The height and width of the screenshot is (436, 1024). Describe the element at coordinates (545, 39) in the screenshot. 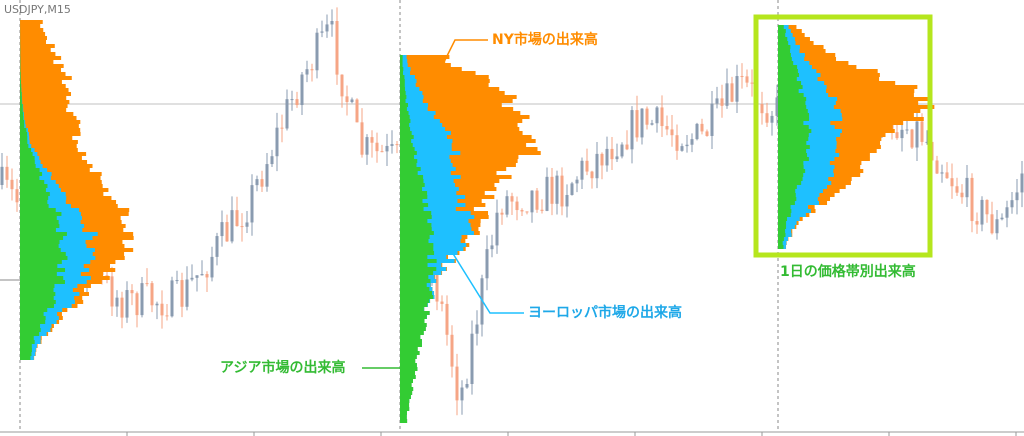

I see `ny-annotation: NY市場の出来高` at that location.